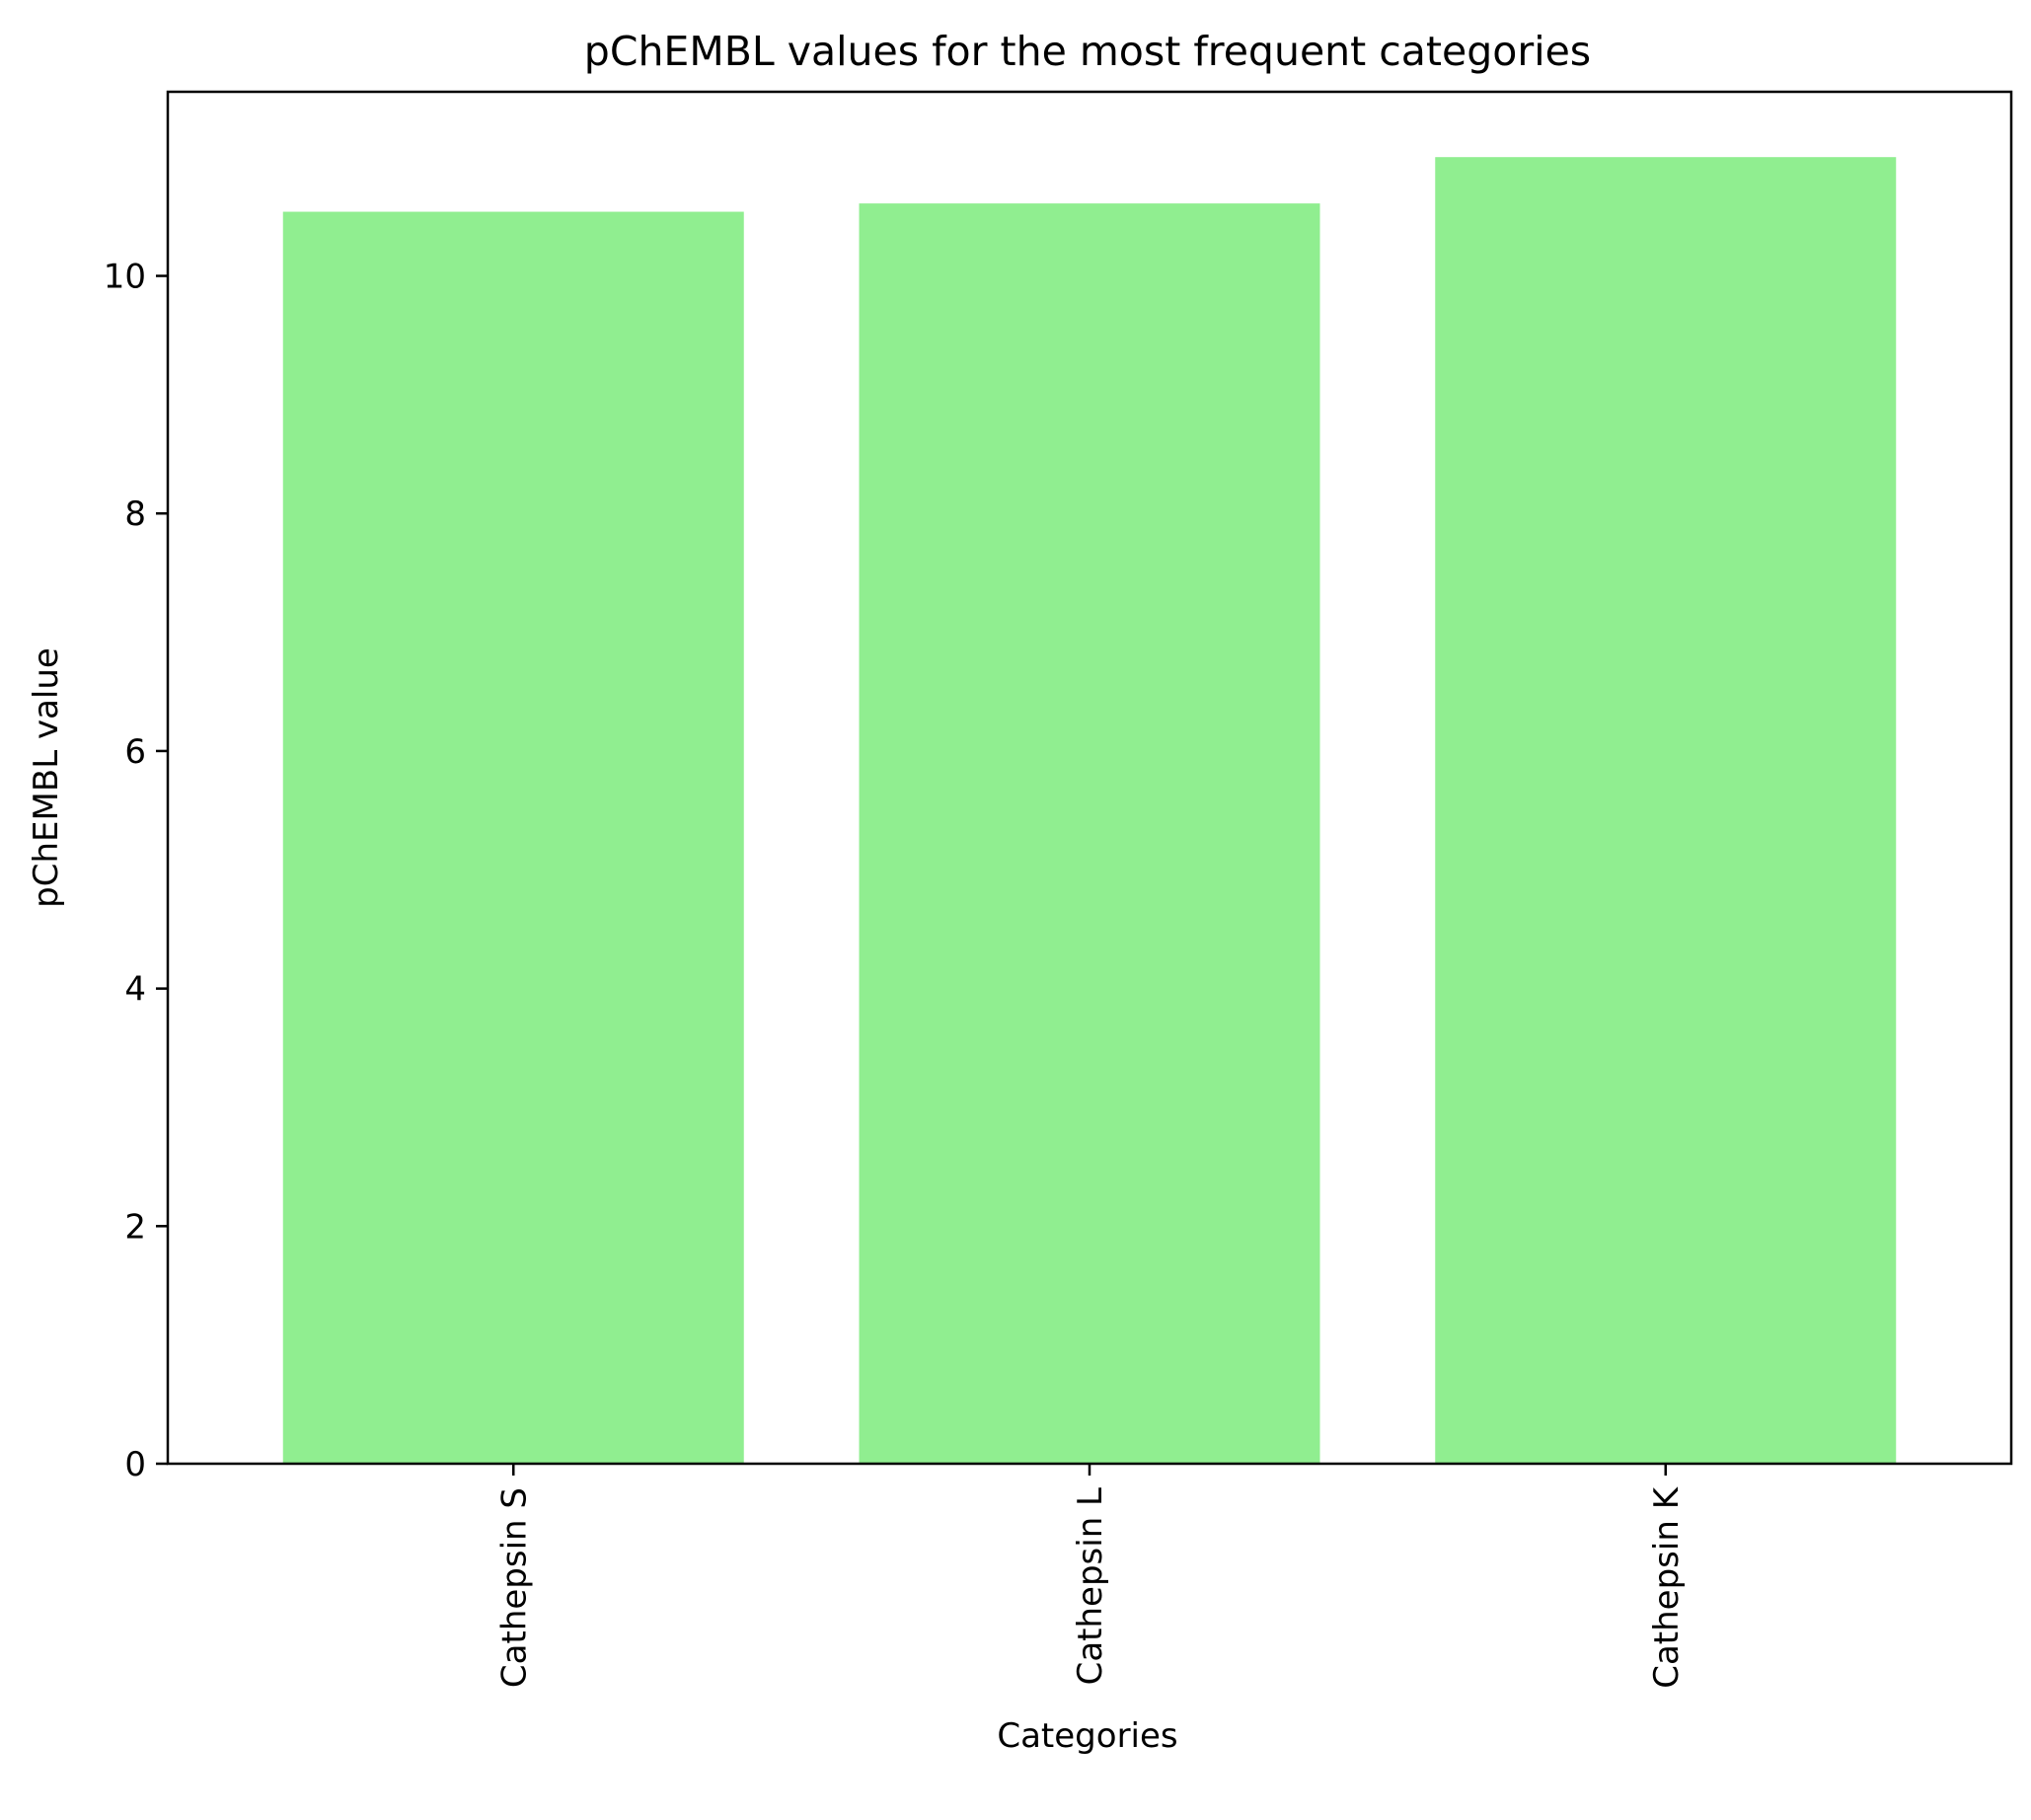 Image resolution: width=2031 pixels, height=1820 pixels. Describe the element at coordinates (47, 777) in the screenshot. I see `y-axis-title: pChEMBL value` at that location.